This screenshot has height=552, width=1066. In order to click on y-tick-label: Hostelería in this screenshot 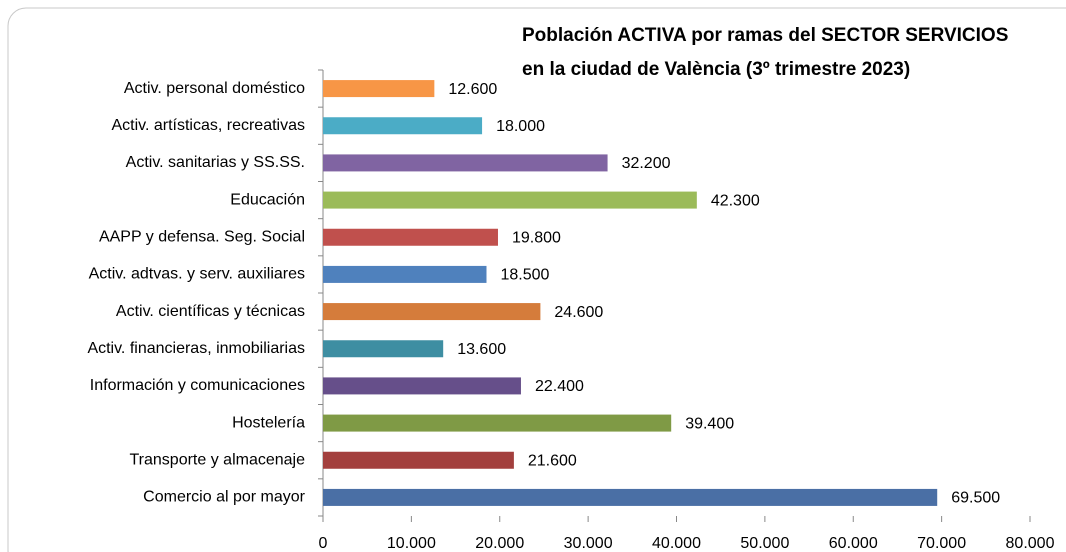, I will do `click(268, 422)`.